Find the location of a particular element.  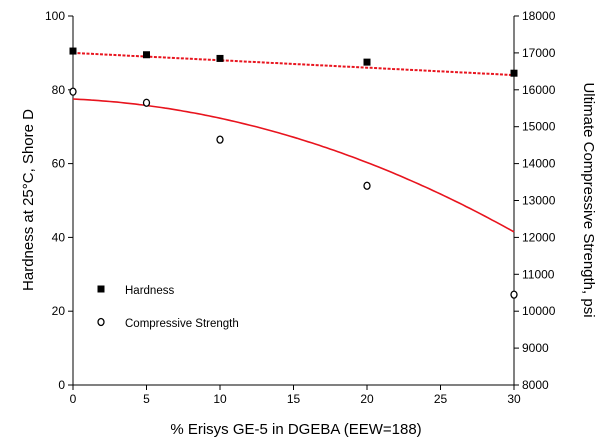

y-left-tick-label: 100 is located at coordinates (55, 16).